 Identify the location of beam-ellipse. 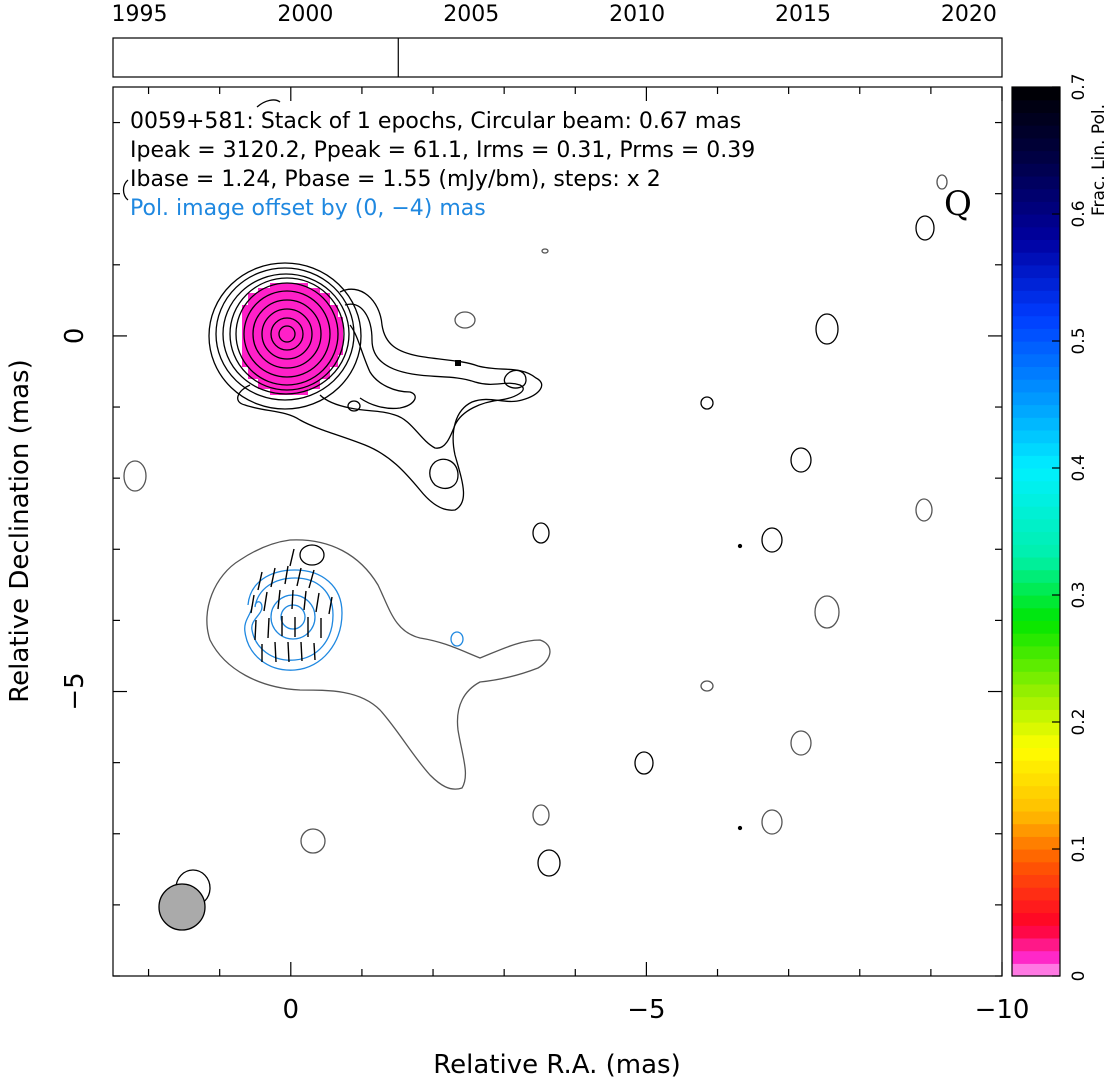
(182, 907).